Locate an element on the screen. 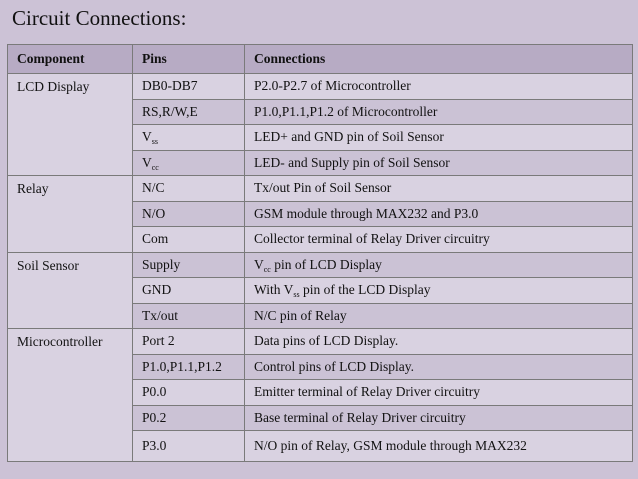 This screenshot has height=479, width=638. pin-cell: Tx/out is located at coordinates (188, 315).